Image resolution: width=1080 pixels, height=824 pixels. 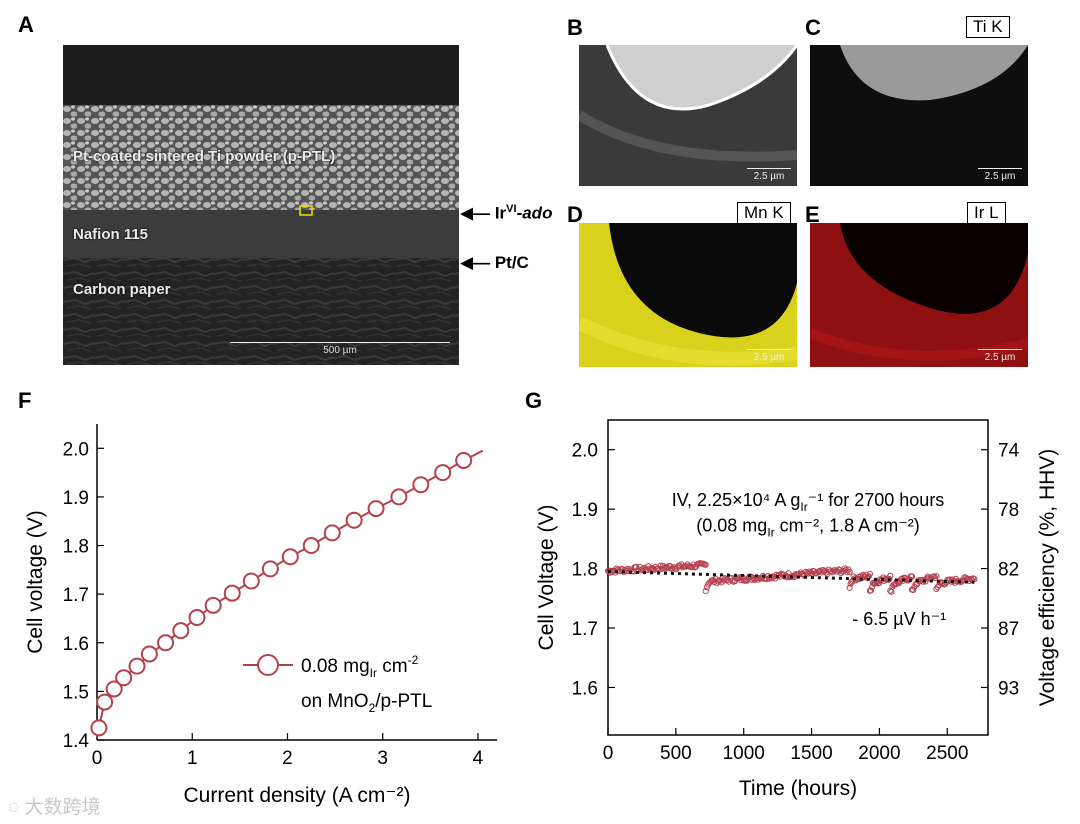 What do you see at coordinates (575, 214) in the screenshot?
I see `panel-d-letter: D` at bounding box center [575, 214].